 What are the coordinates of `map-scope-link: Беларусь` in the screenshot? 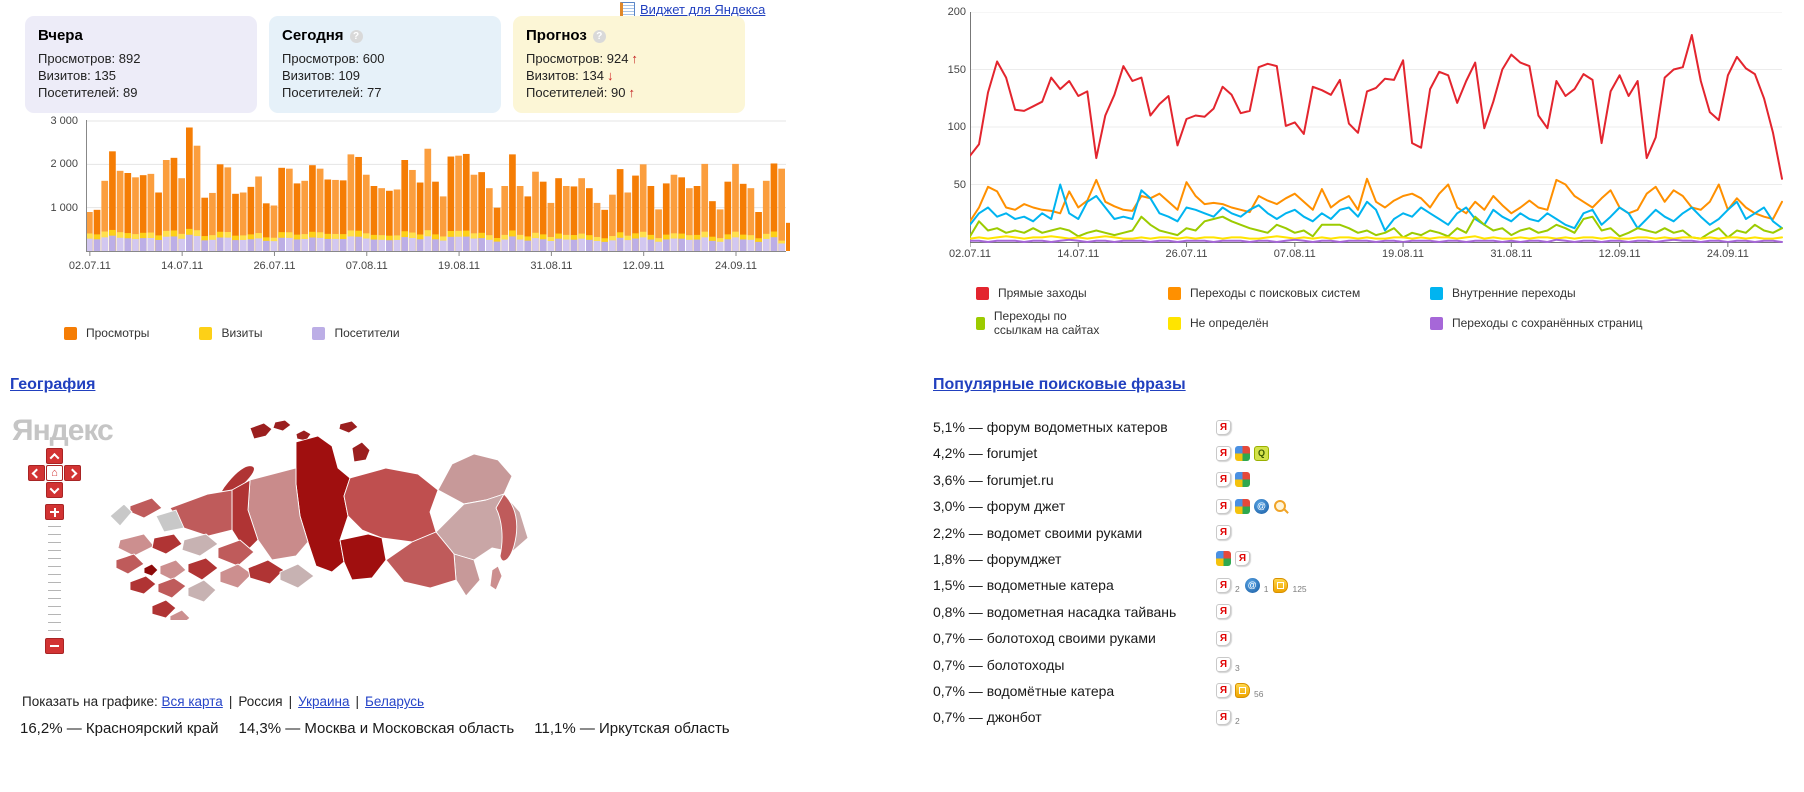 It's located at (395, 701).